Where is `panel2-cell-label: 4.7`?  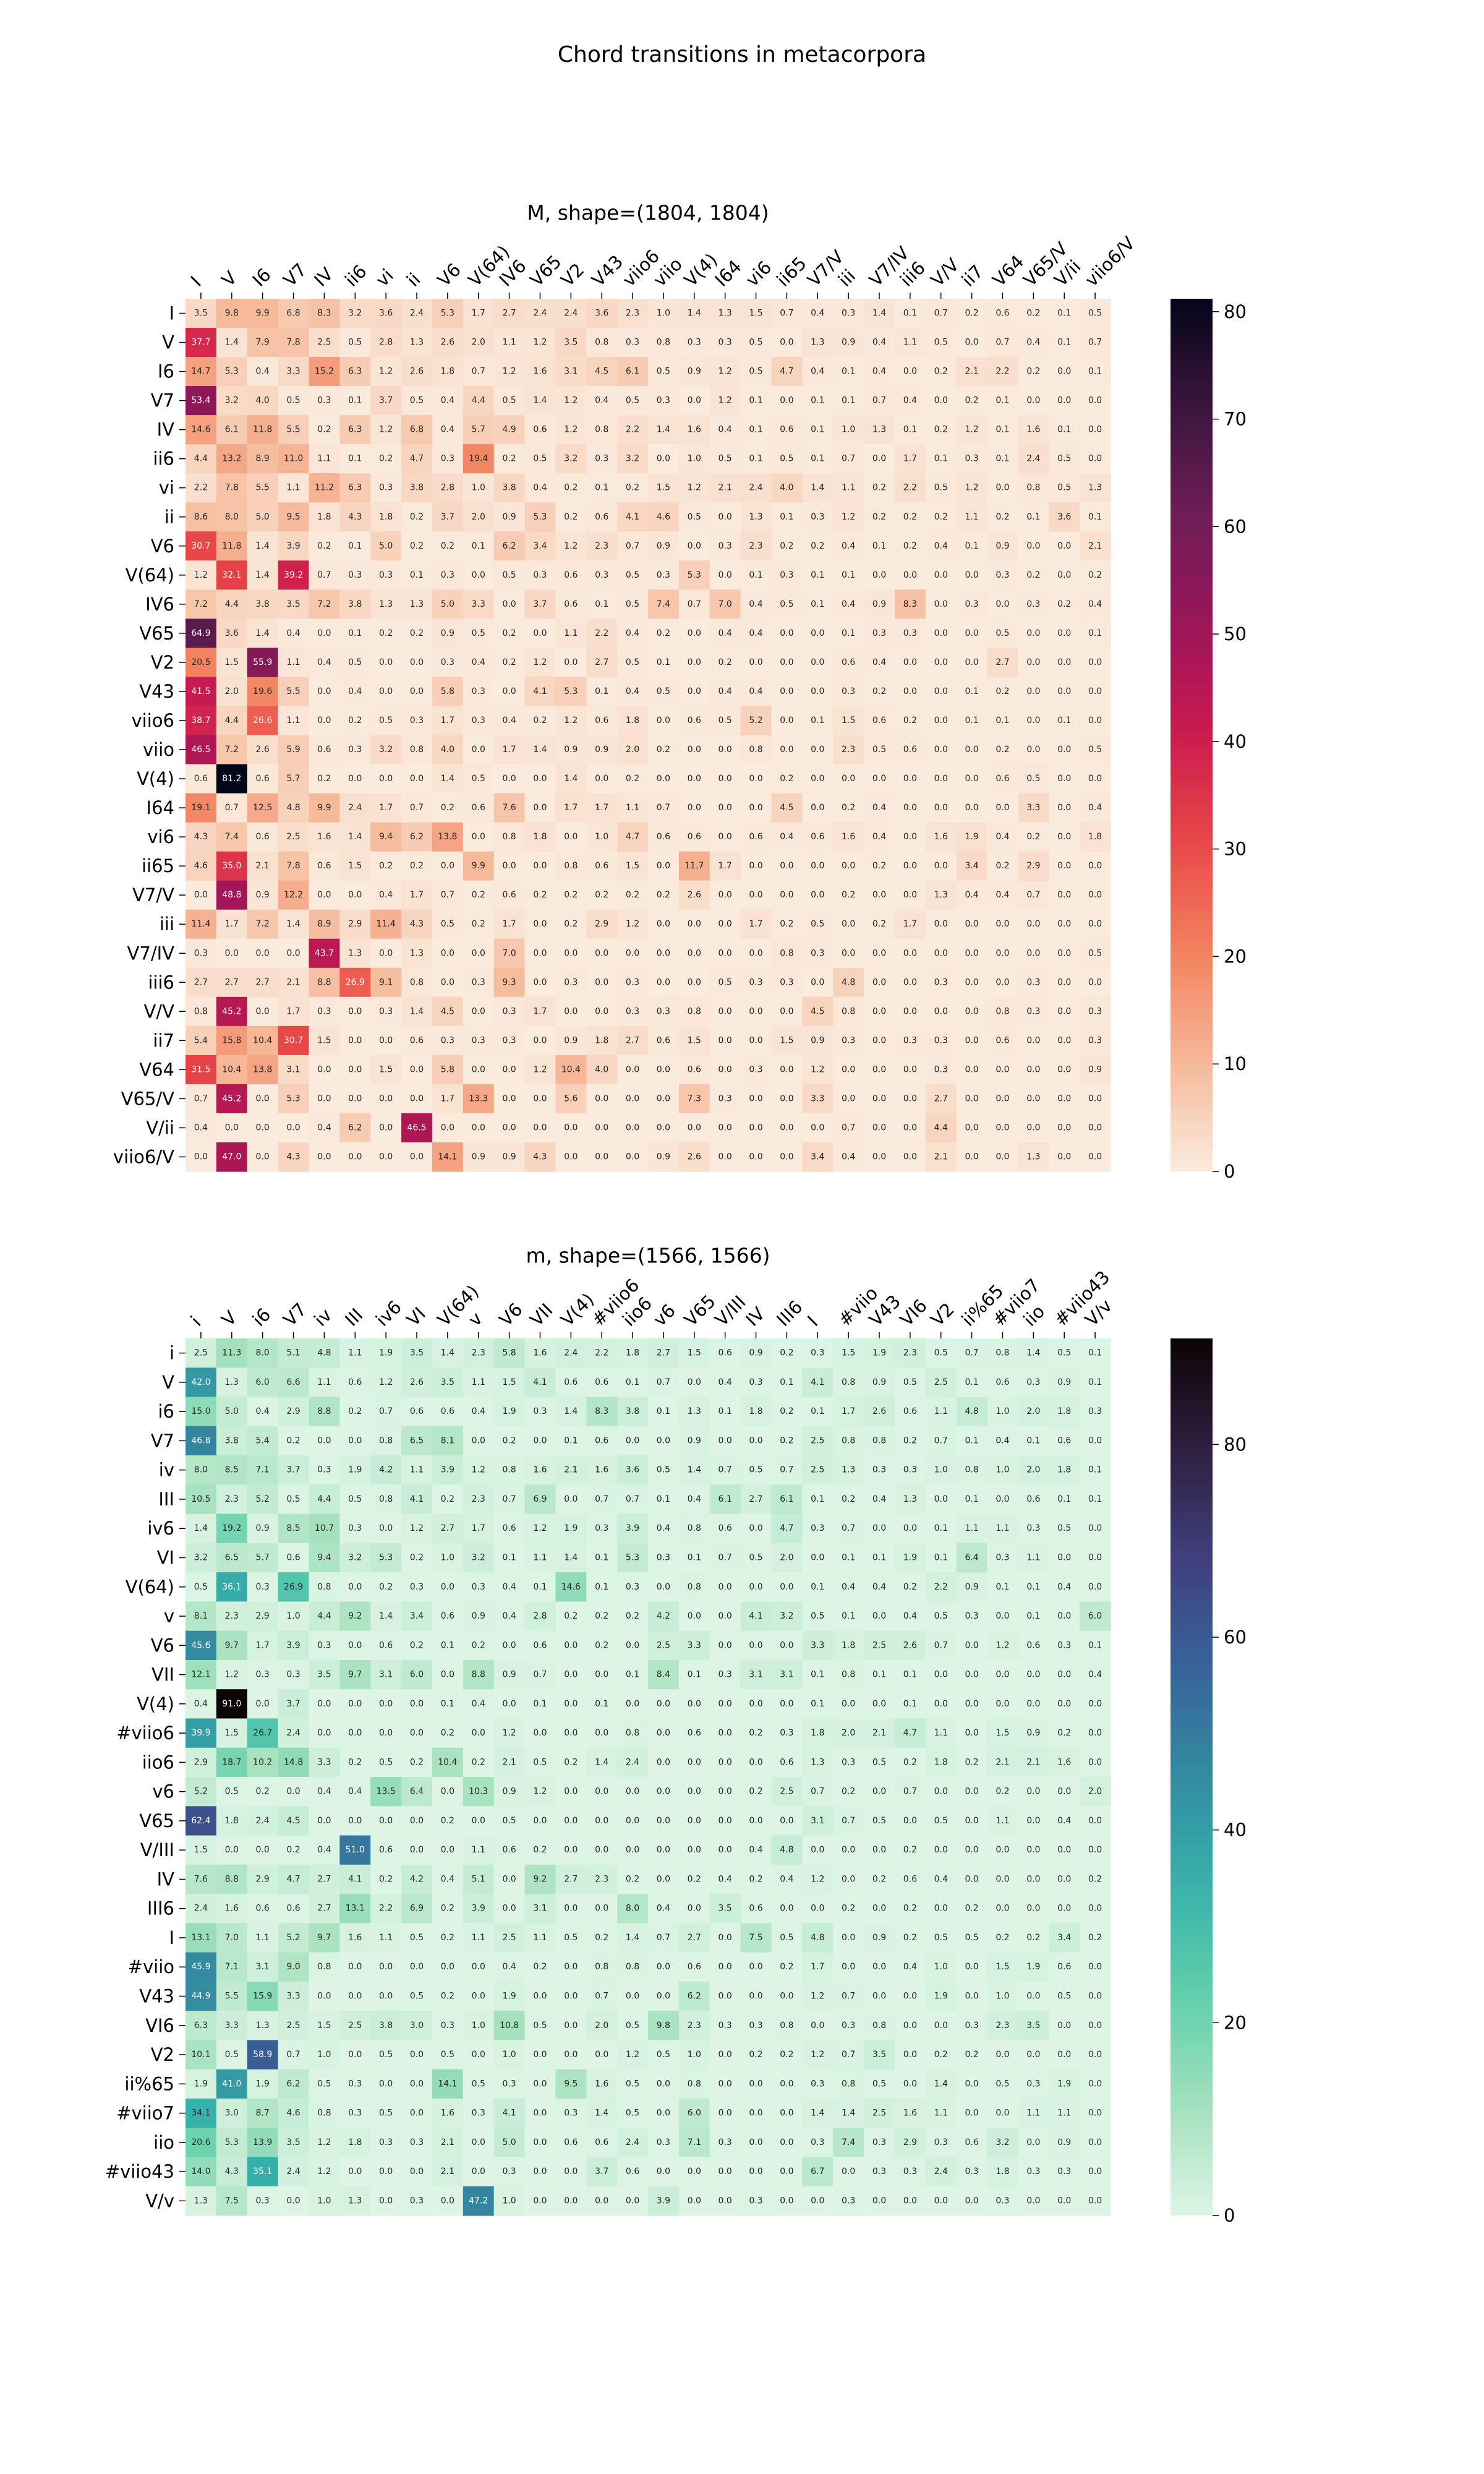 panel2-cell-label: 4.7 is located at coordinates (293, 1879).